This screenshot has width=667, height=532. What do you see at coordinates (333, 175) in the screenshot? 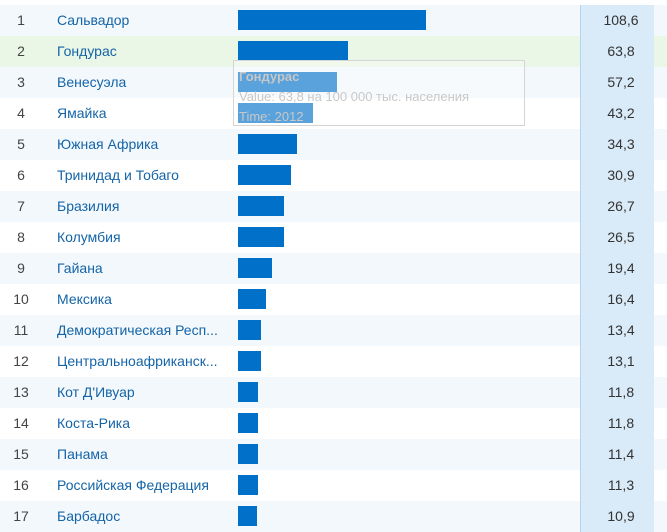
I see `table-row: 6 Тринидад и Тобаго 30,9` at bounding box center [333, 175].